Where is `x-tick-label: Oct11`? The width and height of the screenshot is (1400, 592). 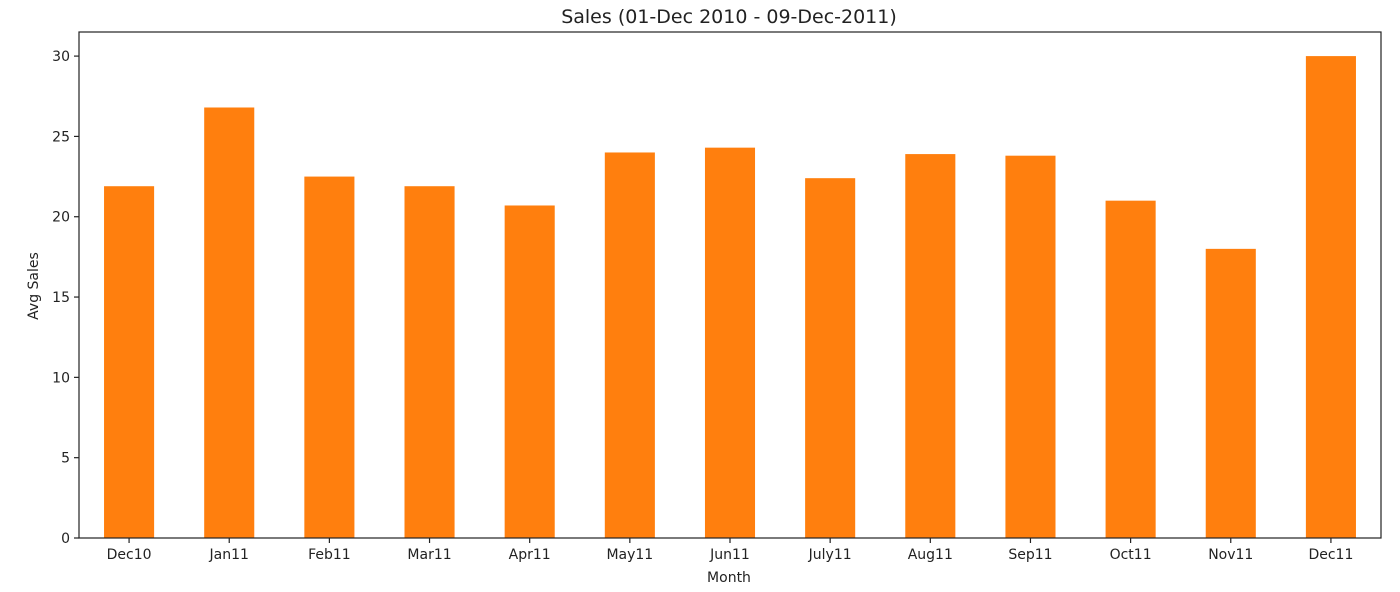 x-tick-label: Oct11 is located at coordinates (1131, 555).